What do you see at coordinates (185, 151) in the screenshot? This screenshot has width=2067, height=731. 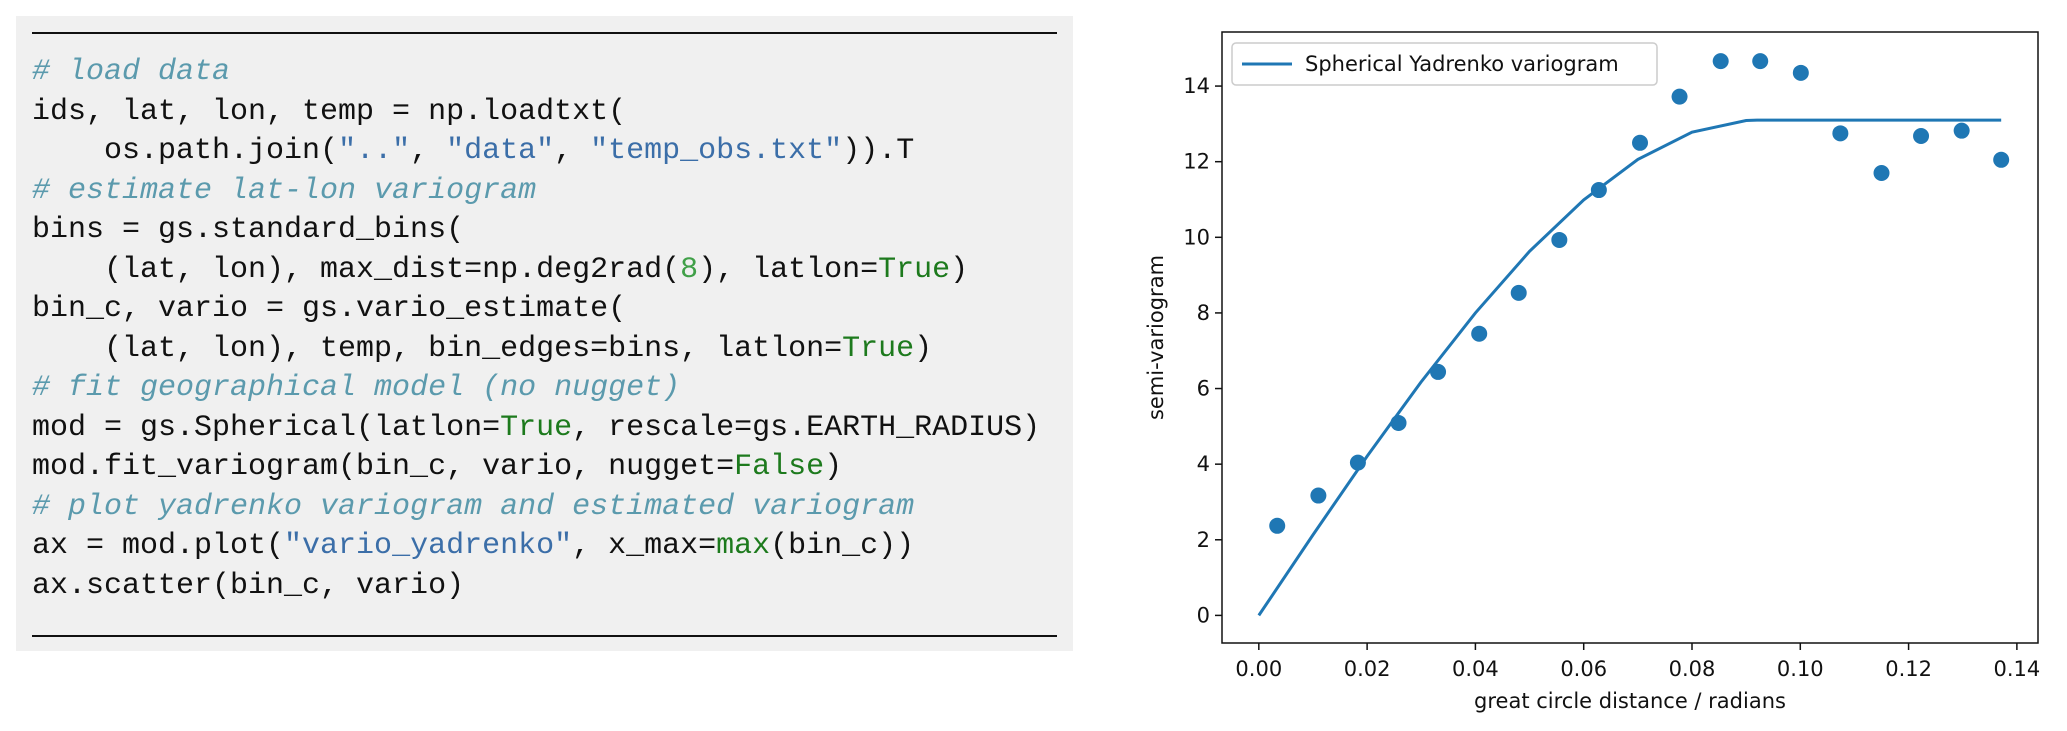 I see `code-token: os.path.join(` at bounding box center [185, 151].